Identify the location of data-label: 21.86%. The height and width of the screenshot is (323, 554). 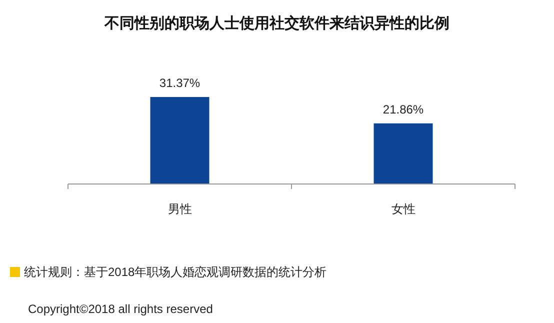
(403, 109).